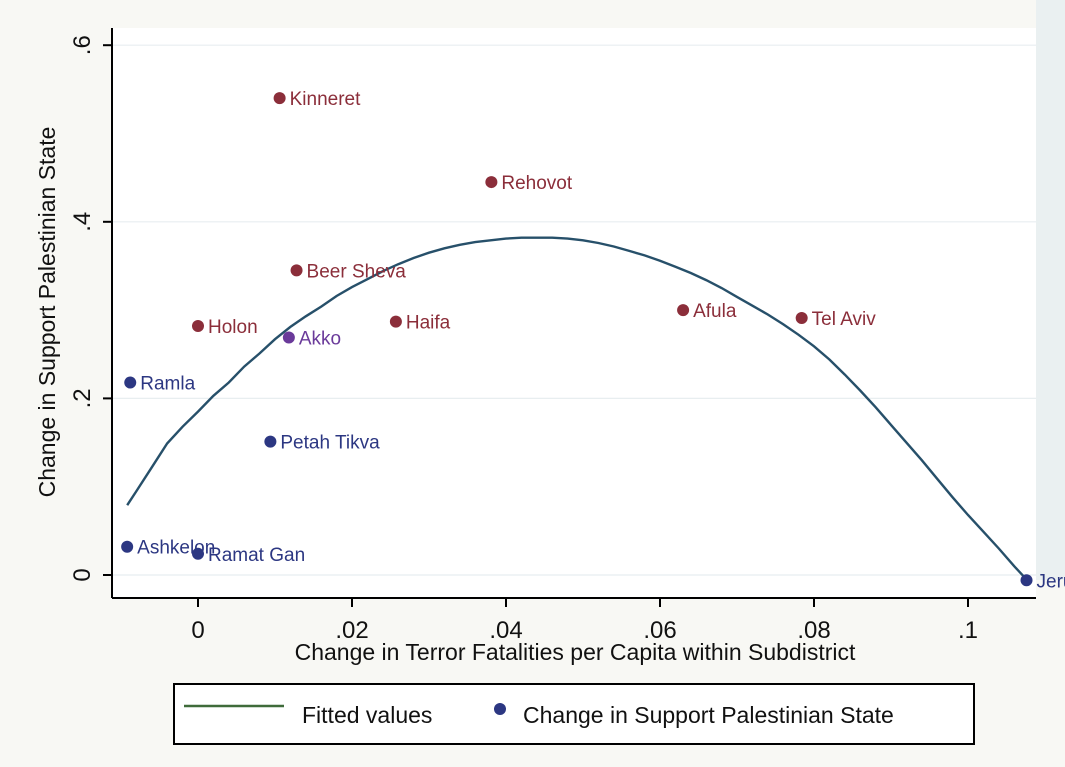  Describe the element at coordinates (197, 630) in the screenshot. I see `x-tick-label-0: 0` at that location.